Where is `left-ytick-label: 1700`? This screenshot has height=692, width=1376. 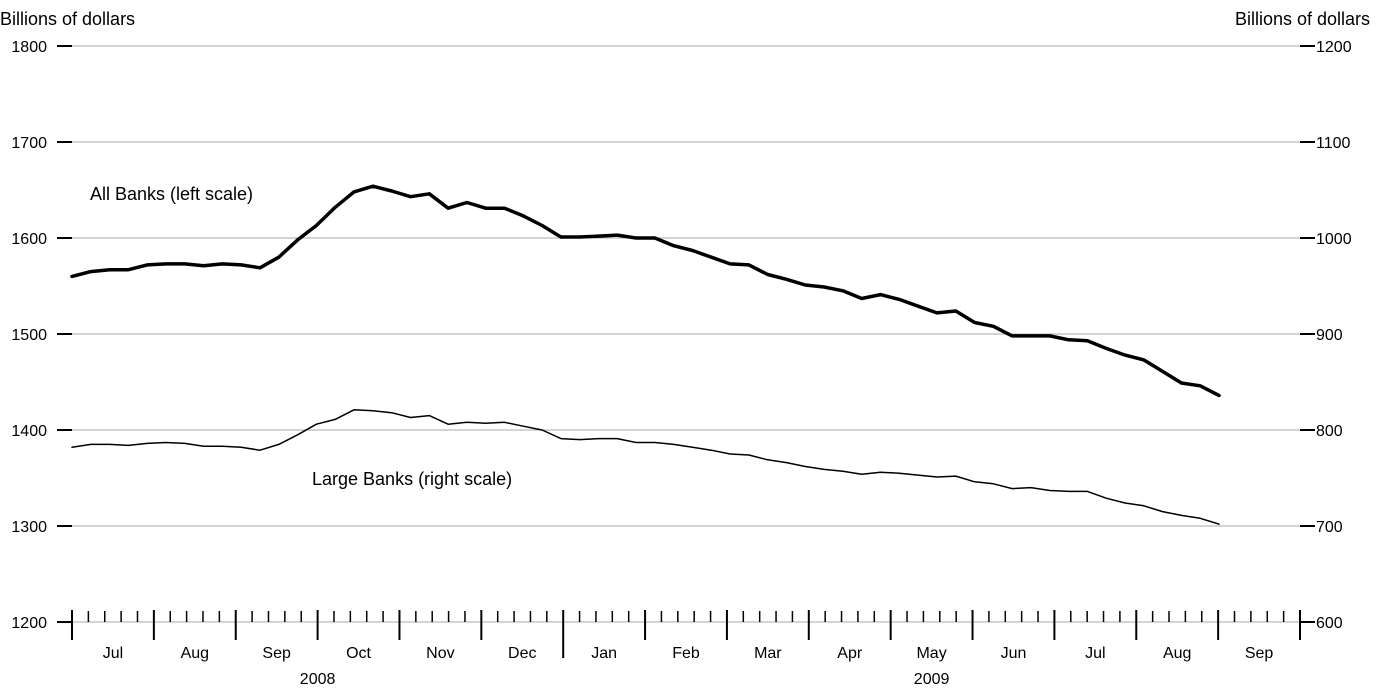
left-ytick-label: 1700 is located at coordinates (29, 143).